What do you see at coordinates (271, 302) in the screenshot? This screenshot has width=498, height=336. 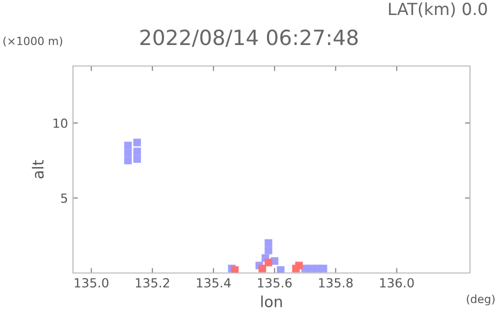 I see `x-axis-title: lon` at bounding box center [271, 302].